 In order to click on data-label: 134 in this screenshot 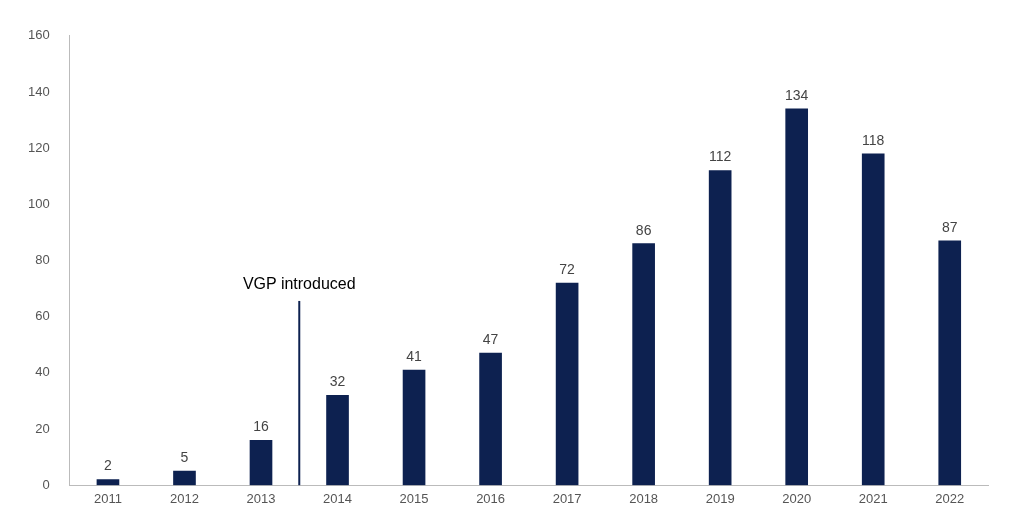, I will do `click(797, 94)`.